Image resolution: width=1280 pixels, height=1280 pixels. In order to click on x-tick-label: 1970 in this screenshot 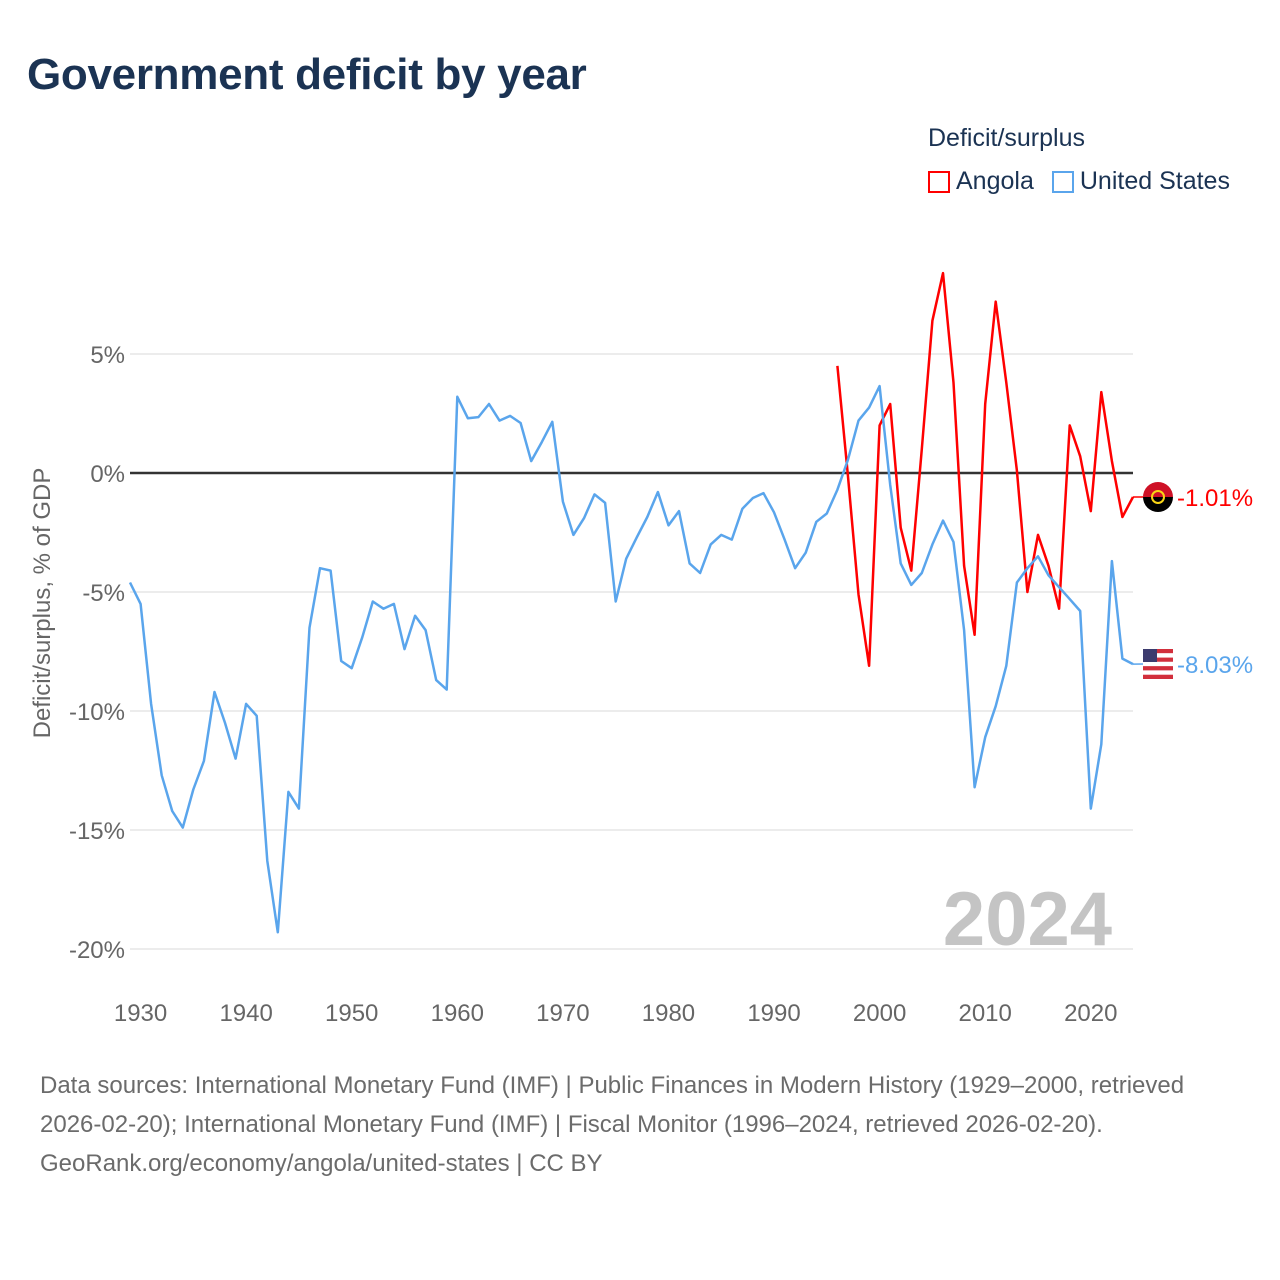, I will do `click(562, 1013)`.